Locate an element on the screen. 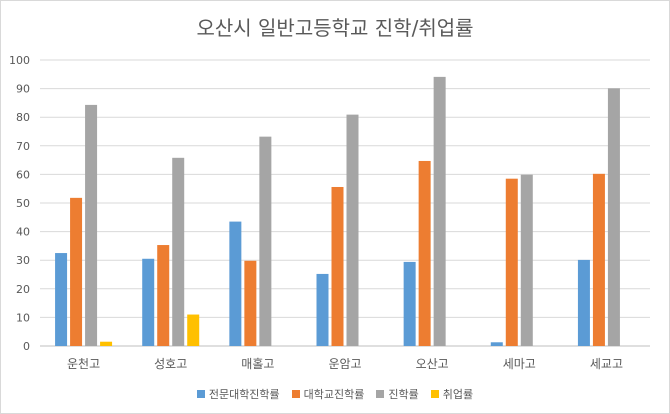 This screenshot has height=414, width=670. legend-label: 대학교진학률 is located at coordinates (334, 394).